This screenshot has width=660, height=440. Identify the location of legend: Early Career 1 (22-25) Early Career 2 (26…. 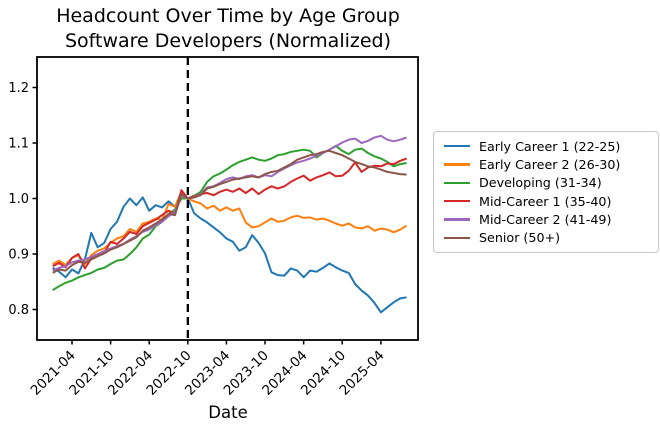
(546, 192).